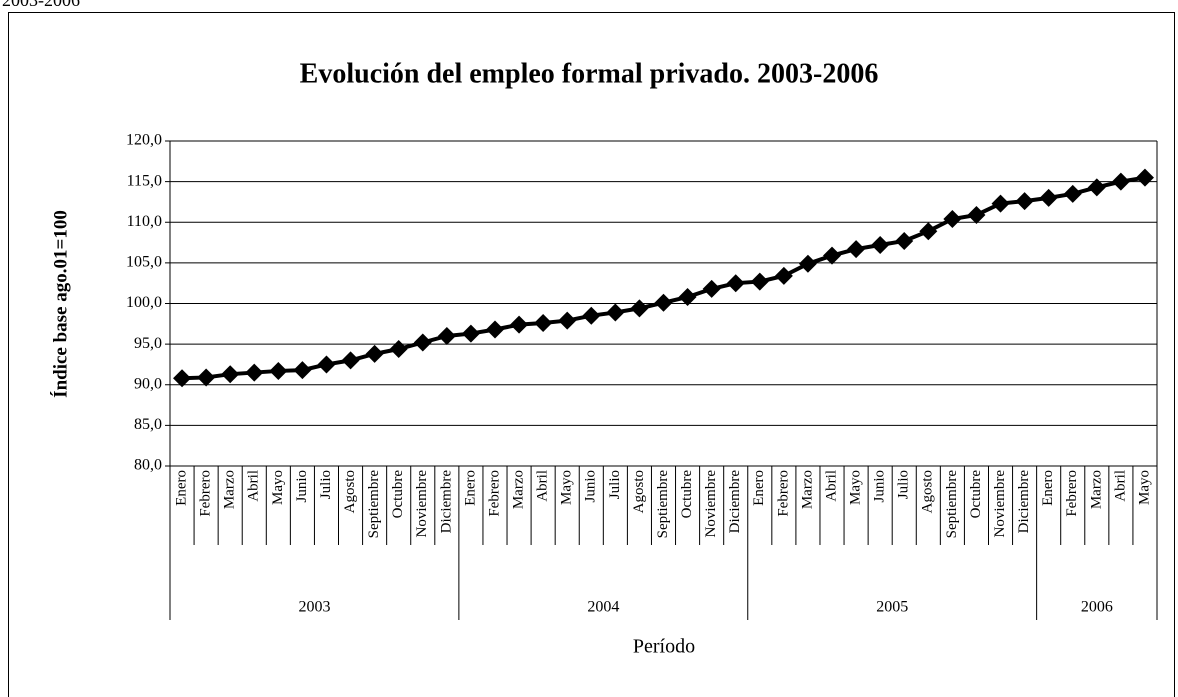 This screenshot has height=697, width=1178. Describe the element at coordinates (603, 607) in the screenshot. I see `group-label: 2004` at that location.